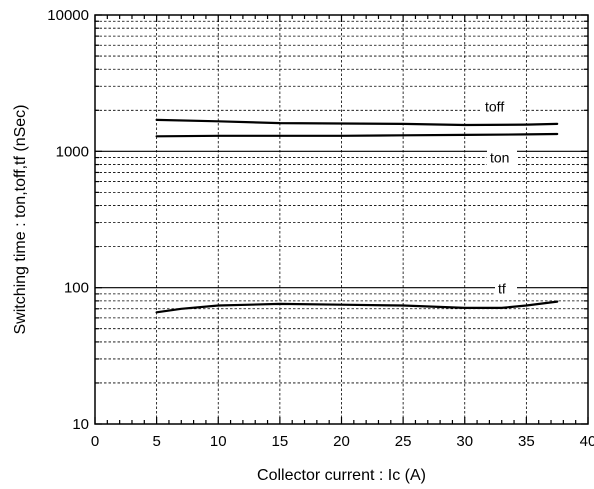 Image resolution: width=594 pixels, height=489 pixels. Describe the element at coordinates (403, 441) in the screenshot. I see `x-tick-label: 25` at that location.